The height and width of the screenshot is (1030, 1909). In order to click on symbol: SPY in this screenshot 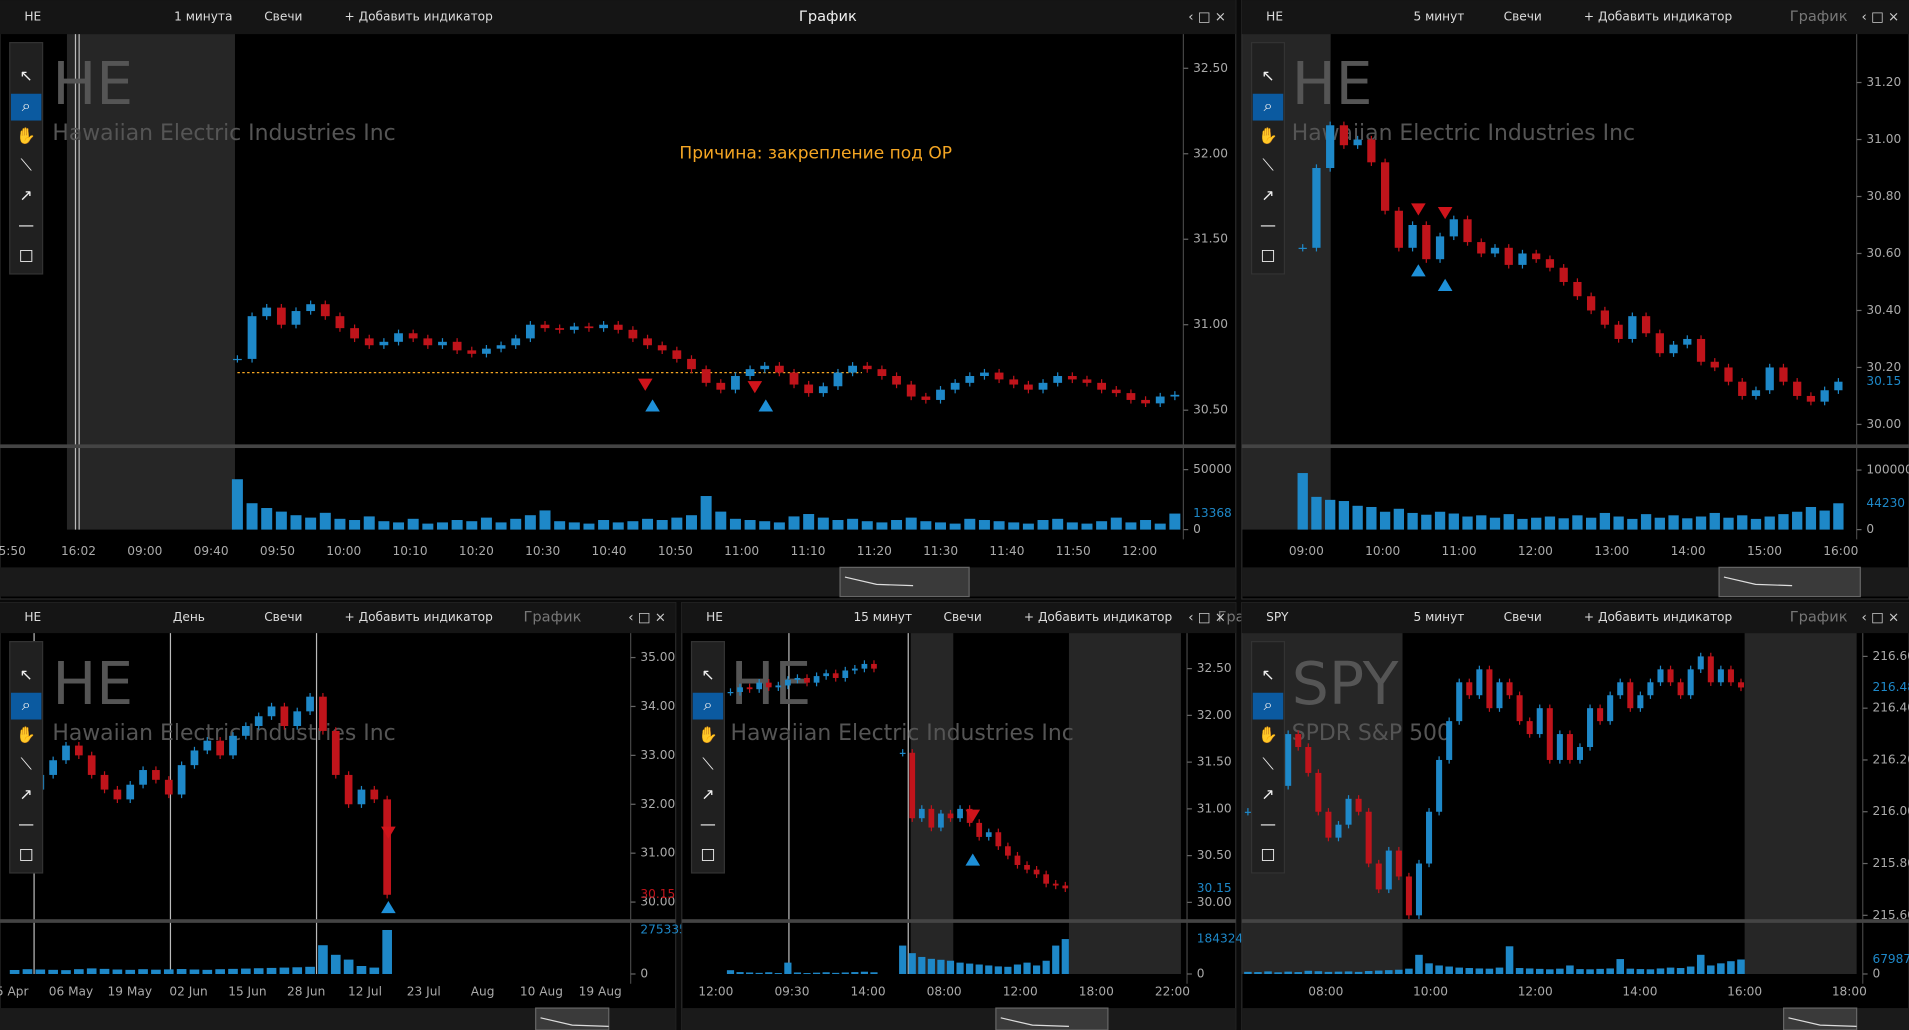, I will do `click(1277, 617)`.